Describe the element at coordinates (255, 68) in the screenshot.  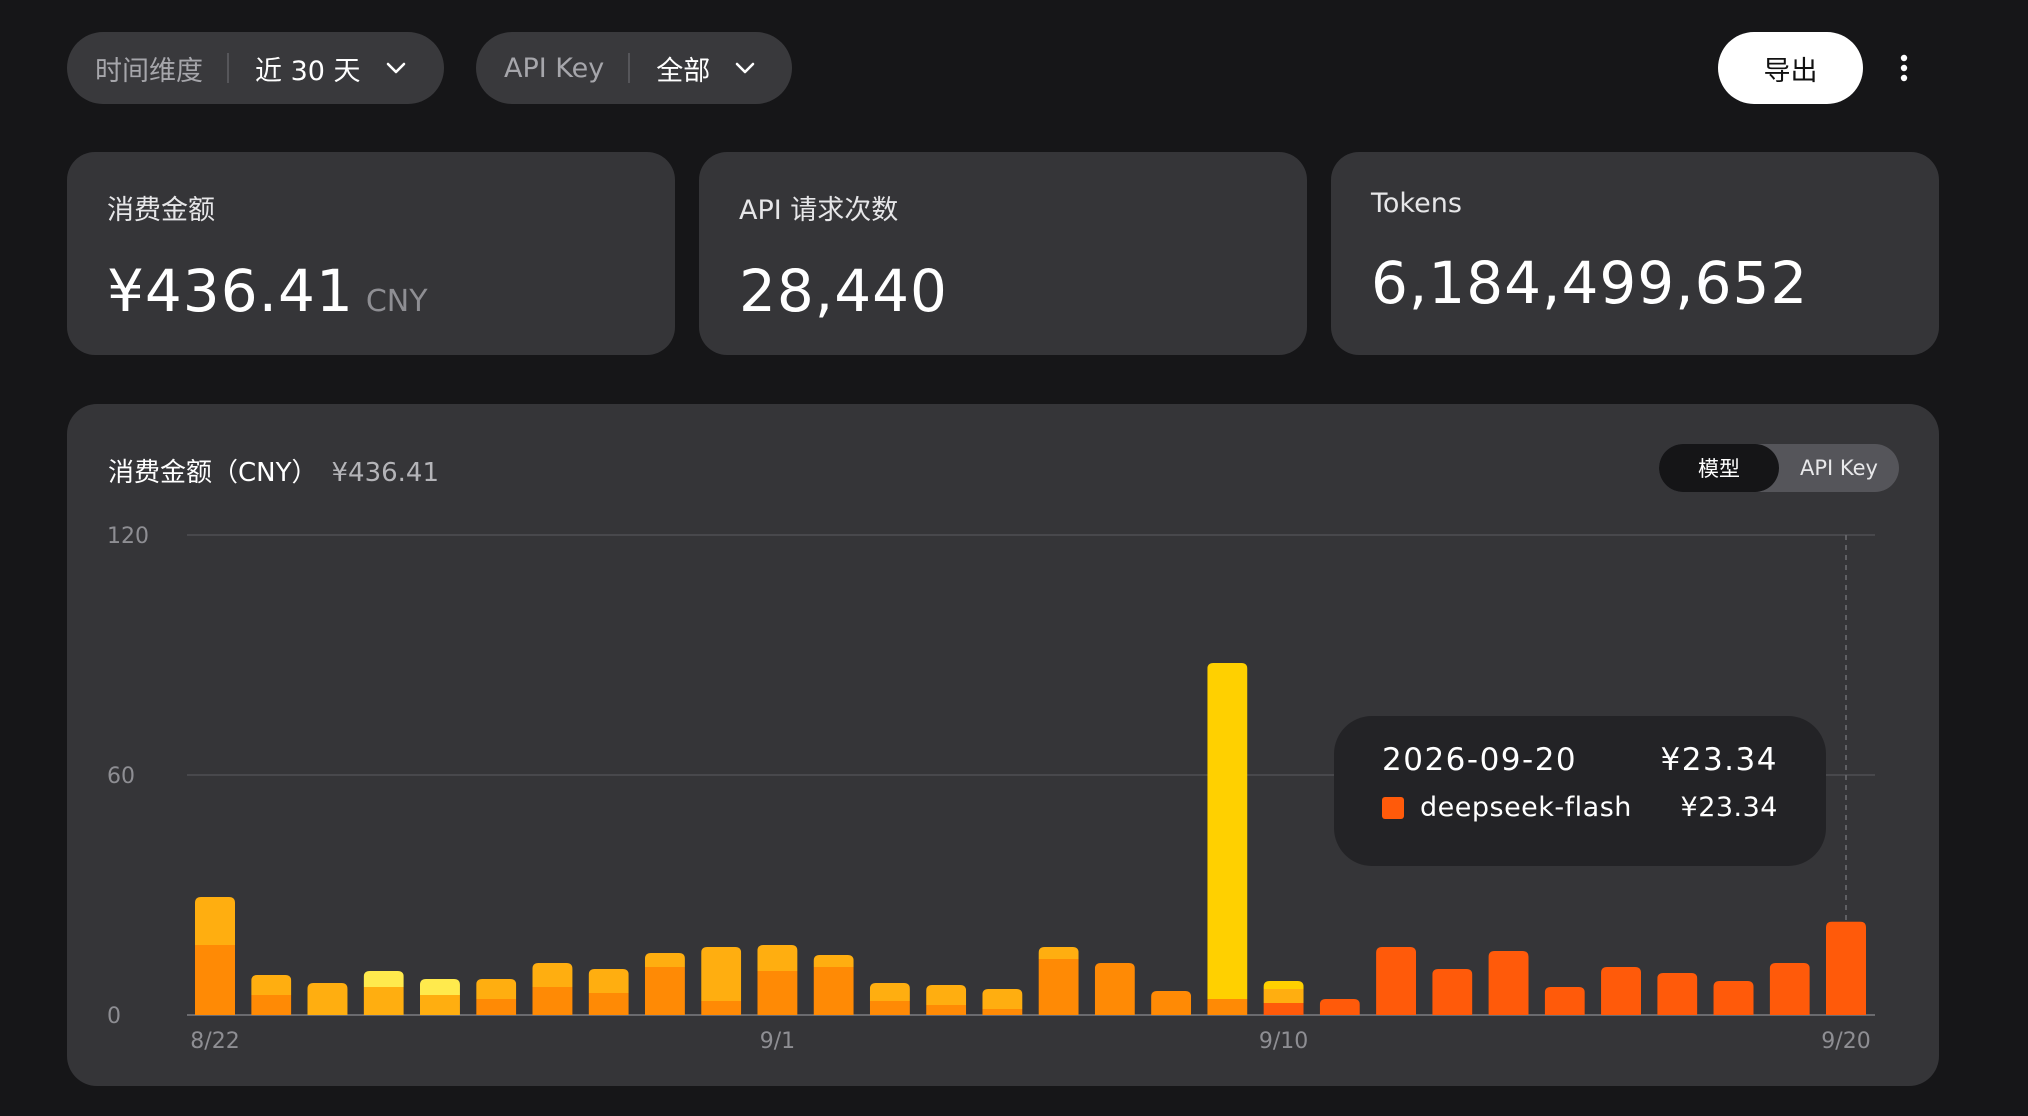
I see `time-range-filter: 时间维度 近 30 天` at that location.